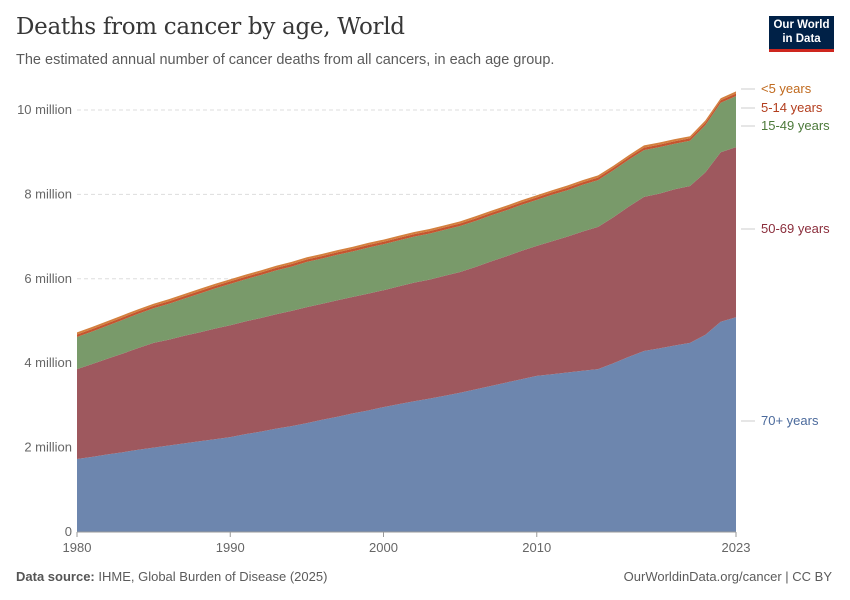  I want to click on y-tick-label: 0, so click(68, 531).